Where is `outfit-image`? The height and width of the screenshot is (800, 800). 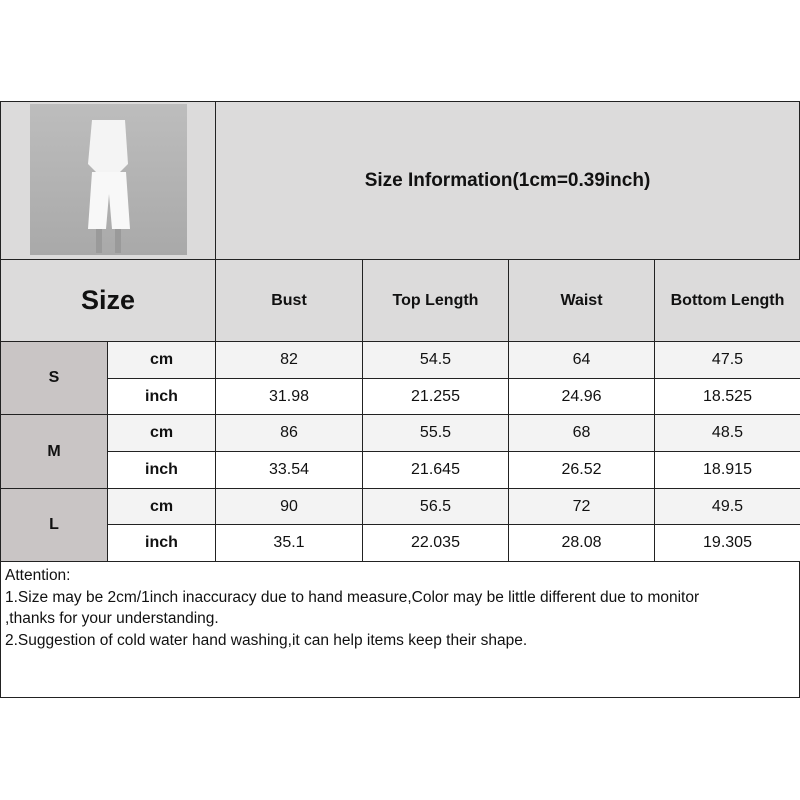
outfit-image is located at coordinates (109, 186).